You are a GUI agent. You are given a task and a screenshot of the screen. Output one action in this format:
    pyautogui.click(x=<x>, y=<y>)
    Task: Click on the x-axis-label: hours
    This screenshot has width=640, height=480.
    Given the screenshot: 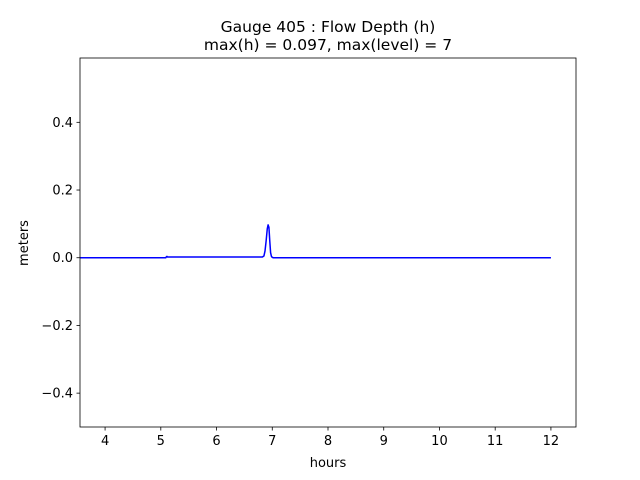 What is the action you would take?
    pyautogui.click(x=328, y=463)
    